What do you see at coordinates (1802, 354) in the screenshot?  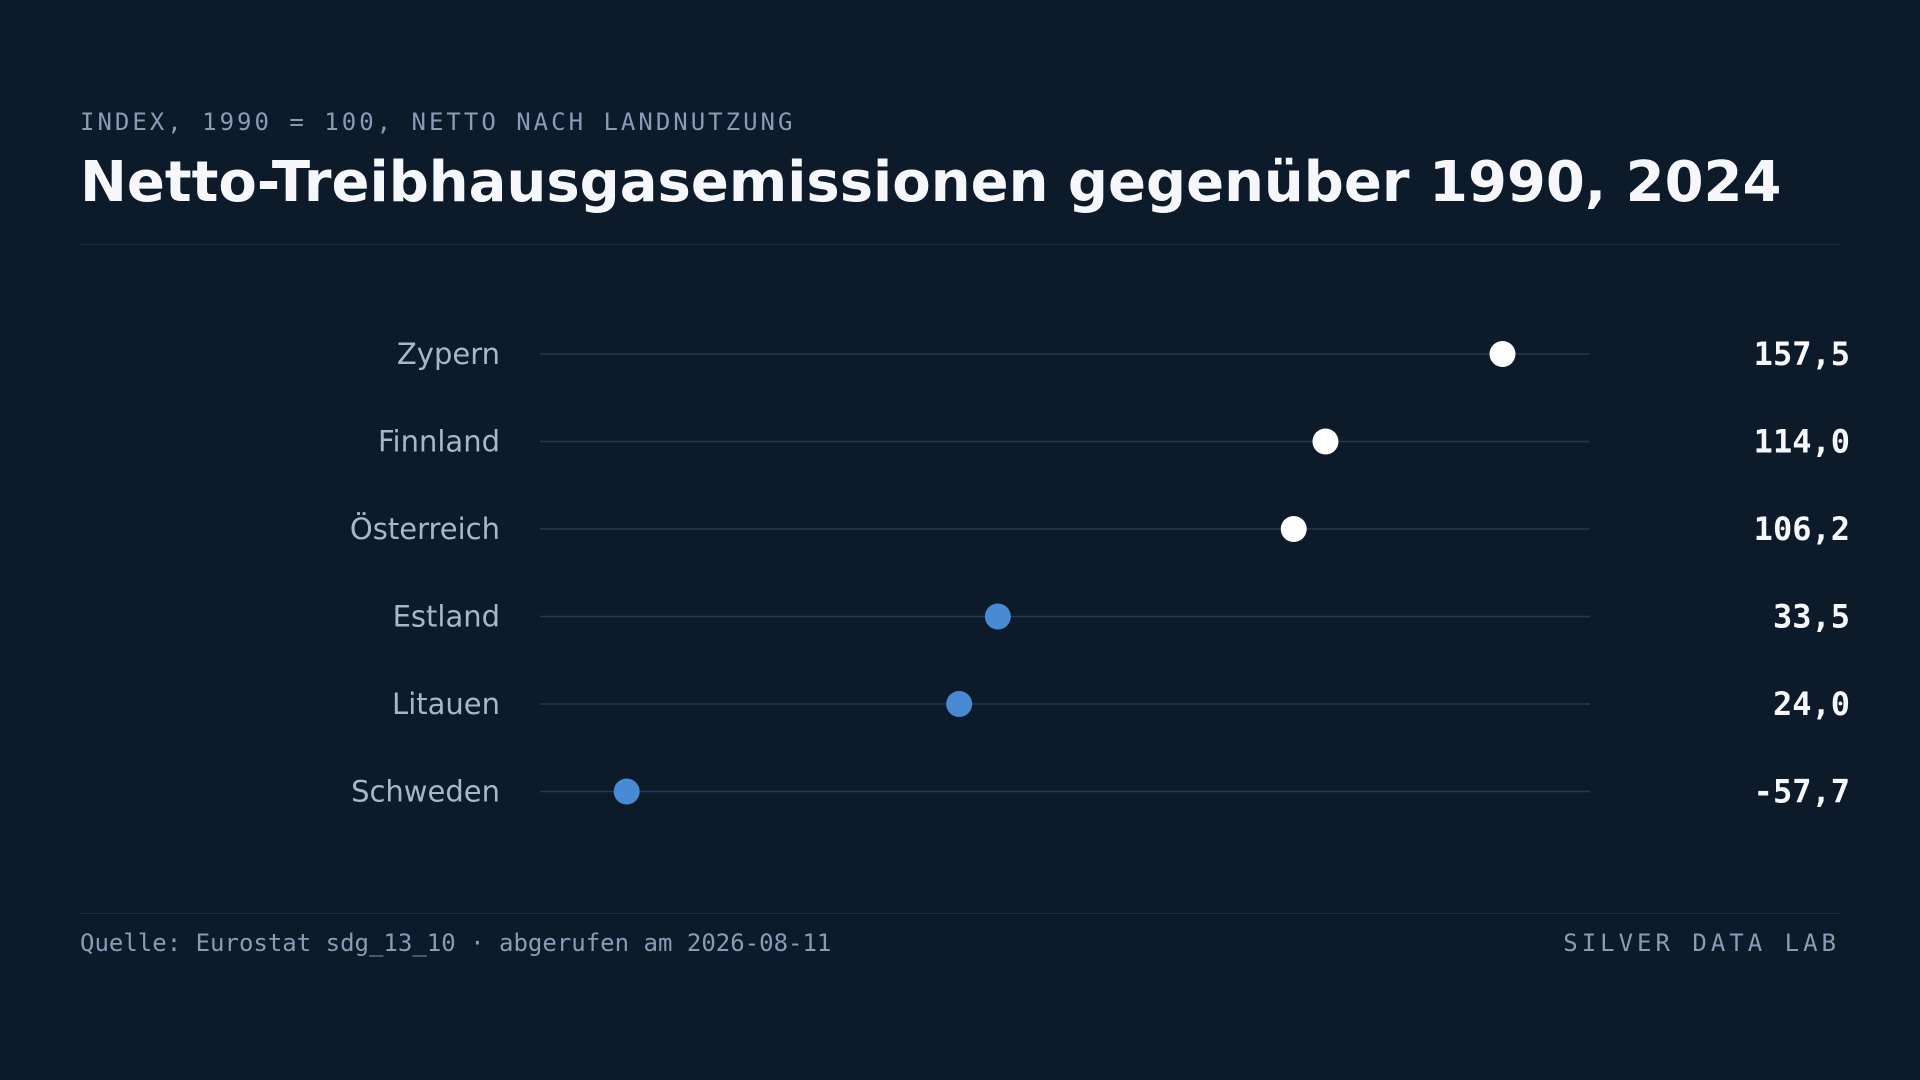 I see `value-label-zypern: 157,5` at bounding box center [1802, 354].